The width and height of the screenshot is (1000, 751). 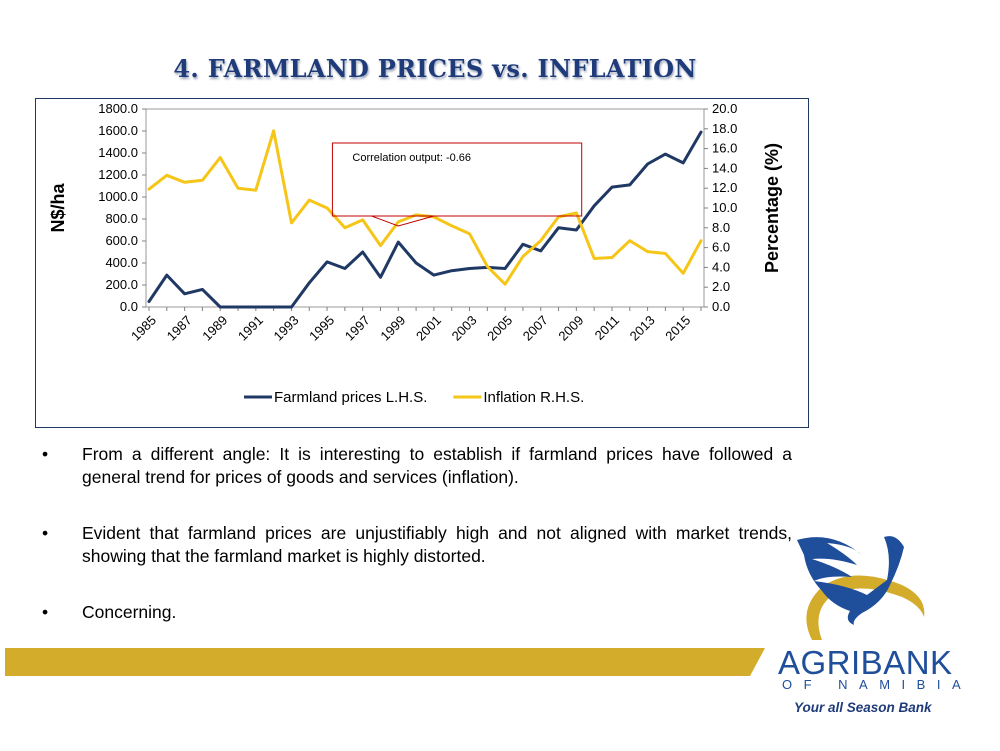 I want to click on x-tick-label: 2005, so click(x=499, y=328).